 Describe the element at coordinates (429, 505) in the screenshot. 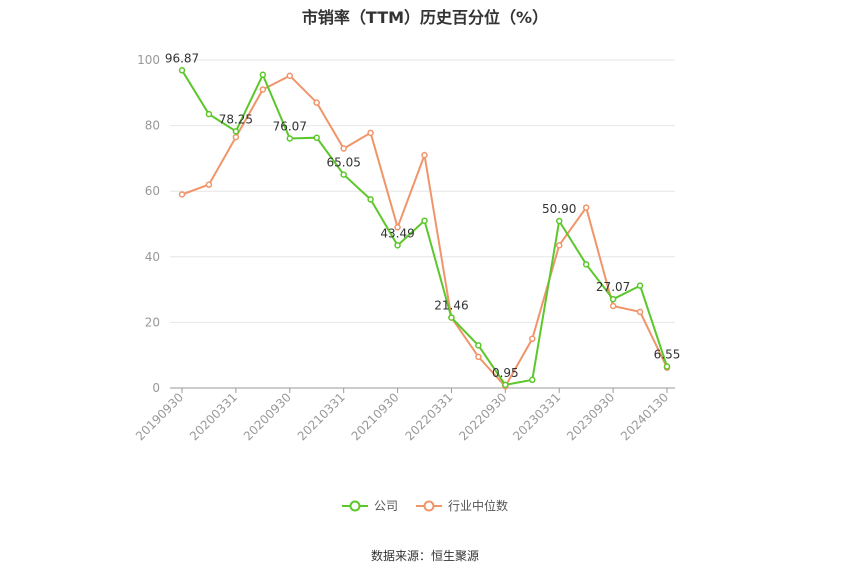

I see `legend-industry-median-icon` at that location.